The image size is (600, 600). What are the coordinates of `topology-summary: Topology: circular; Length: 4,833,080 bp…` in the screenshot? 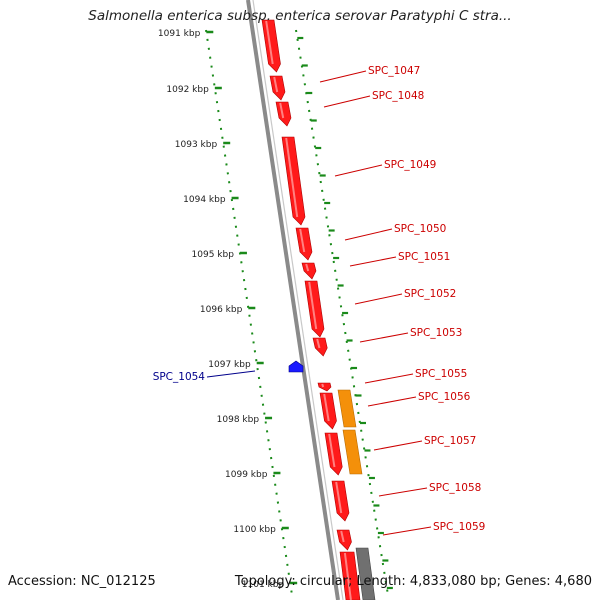 It's located at (413, 581).